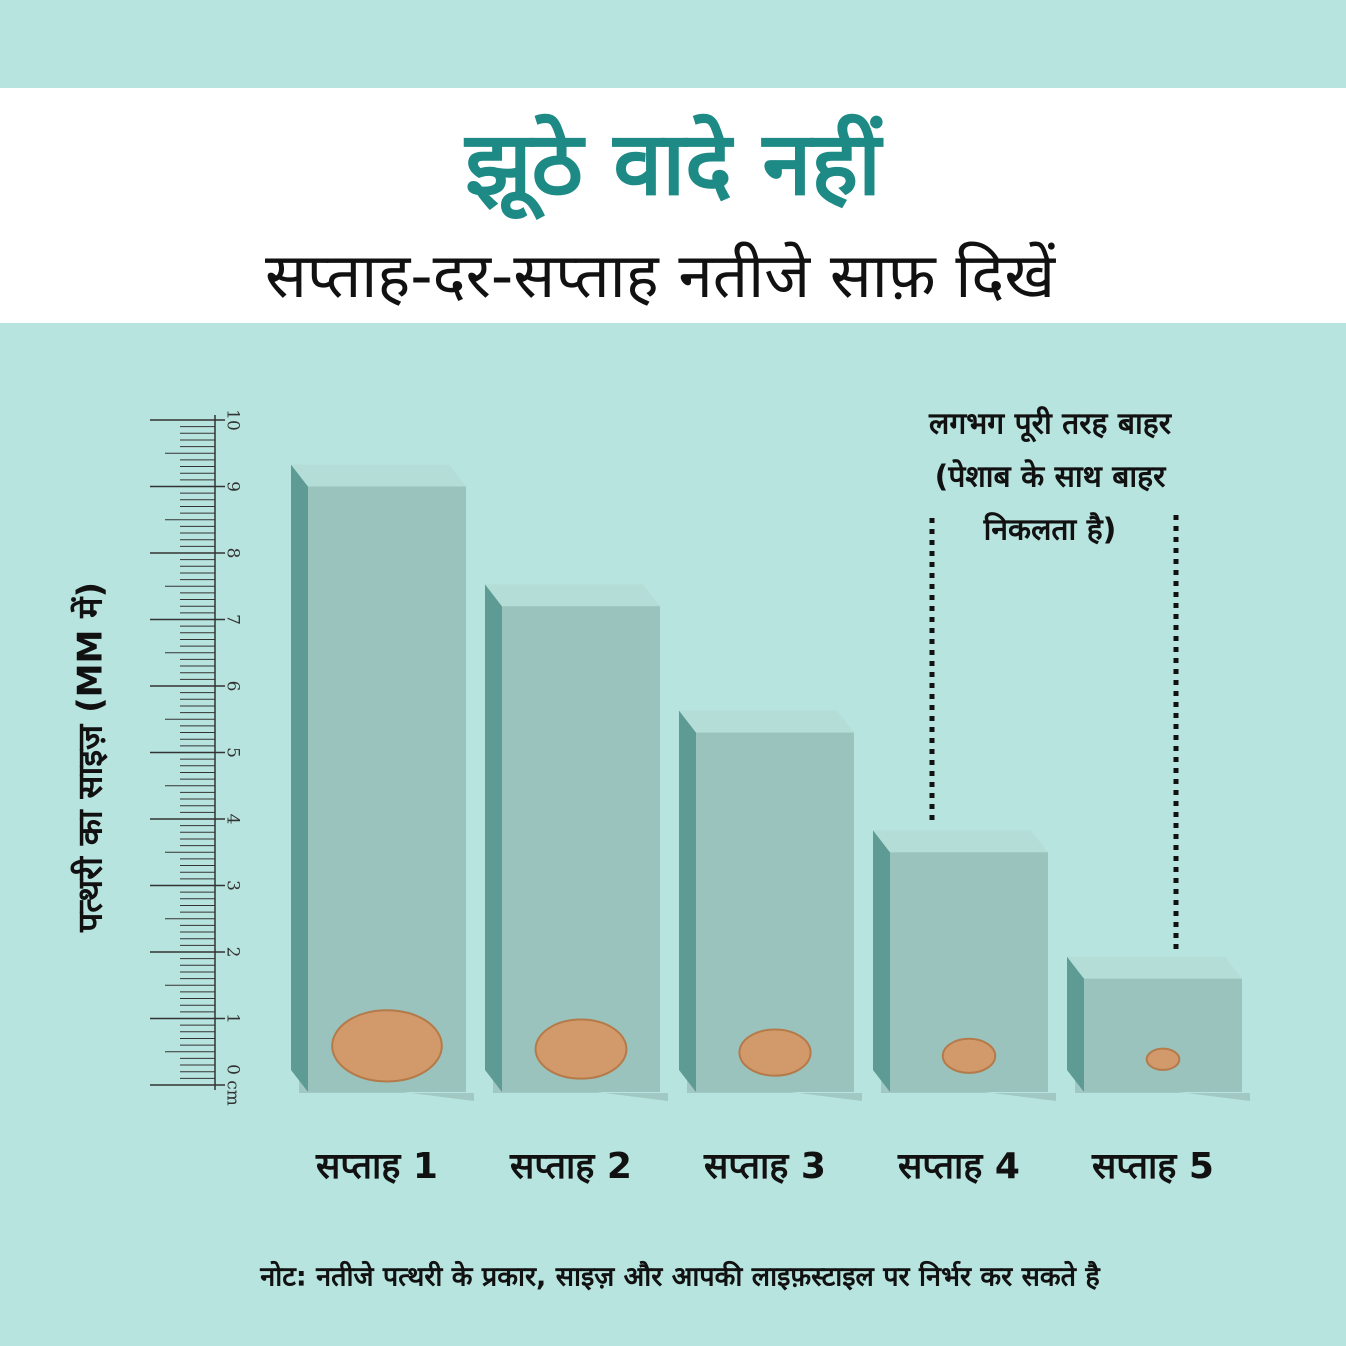  What do you see at coordinates (233, 420) in the screenshot?
I see `y-tick-label: 10` at bounding box center [233, 420].